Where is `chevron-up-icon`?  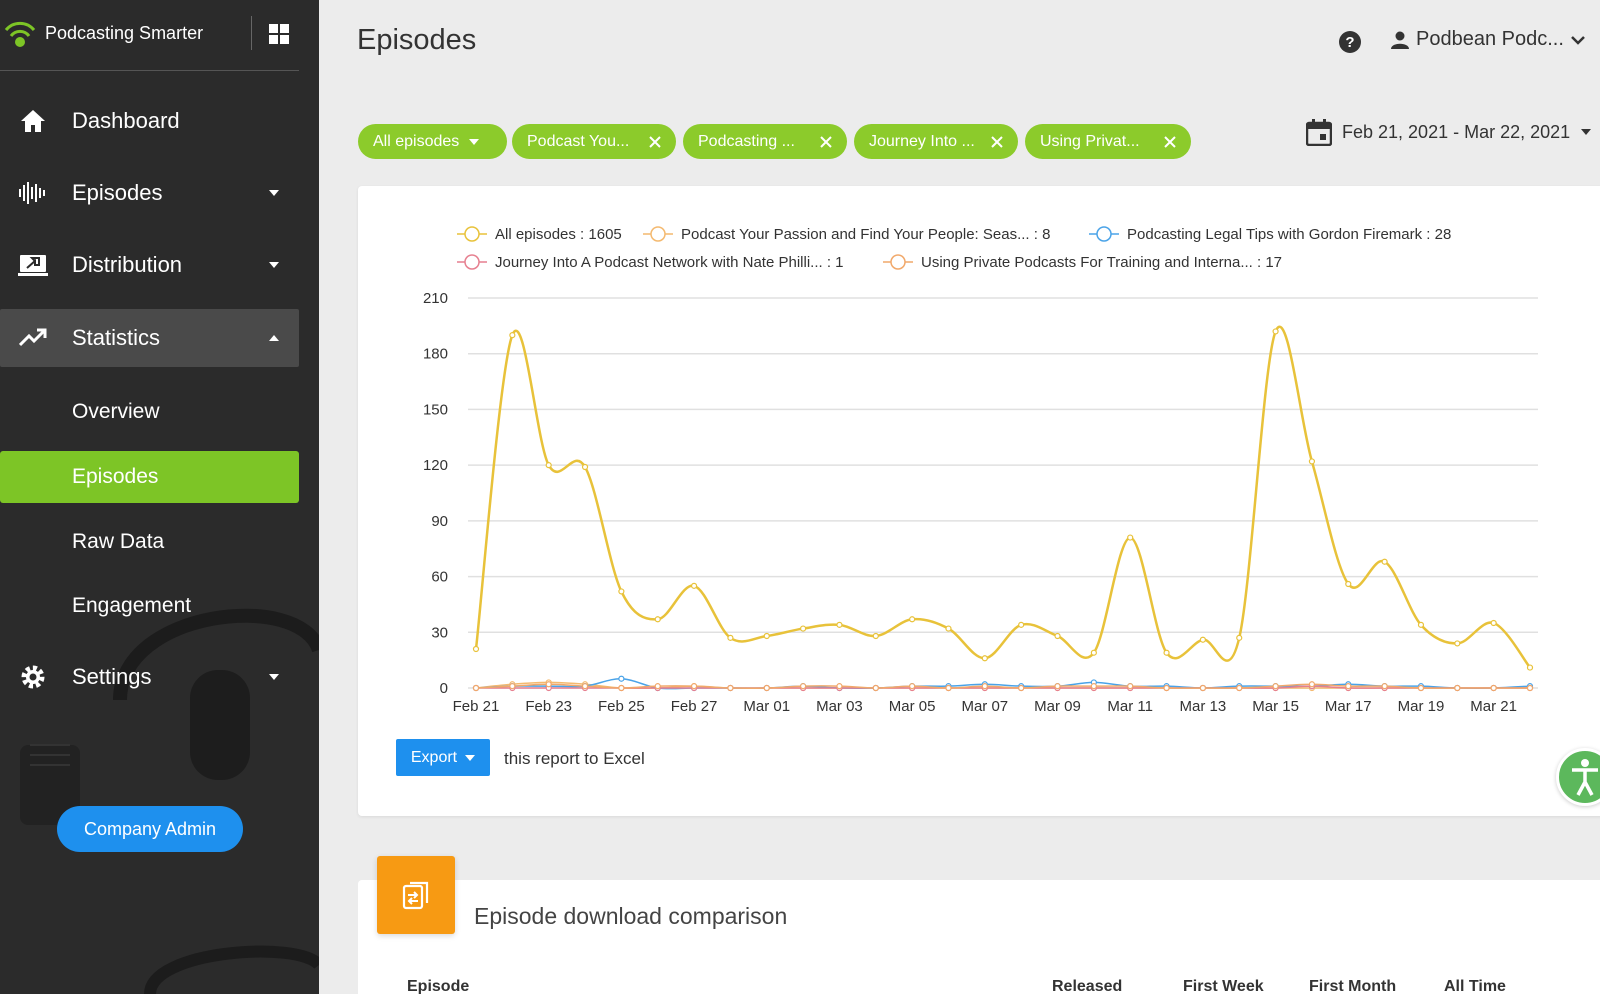 chevron-up-icon is located at coordinates (274, 338).